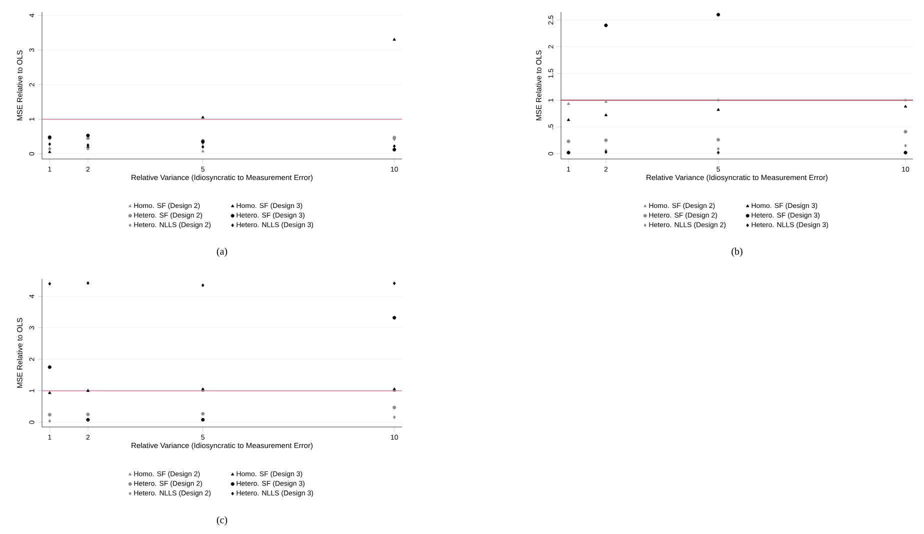  I want to click on text: (c), so click(222, 521).